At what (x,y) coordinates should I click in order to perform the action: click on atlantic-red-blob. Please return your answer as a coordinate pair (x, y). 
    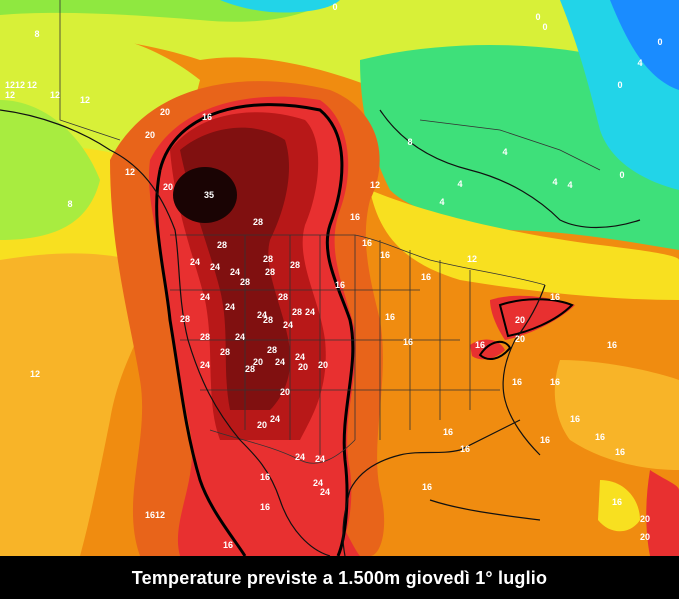
    Looking at the image, I should click on (532, 317).